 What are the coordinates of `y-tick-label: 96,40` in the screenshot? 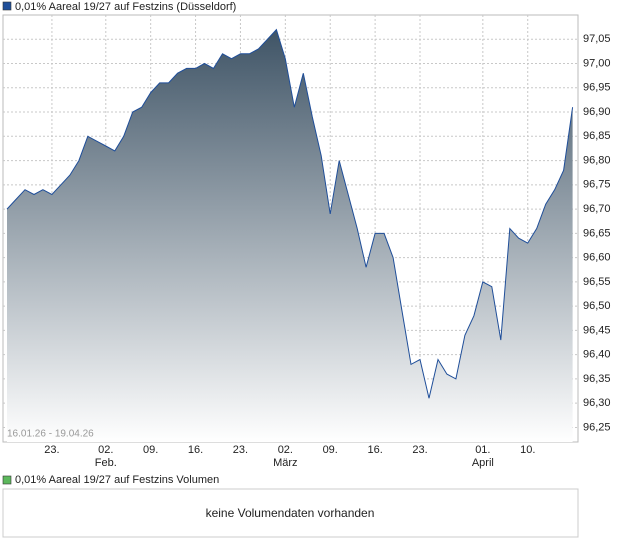 It's located at (597, 355).